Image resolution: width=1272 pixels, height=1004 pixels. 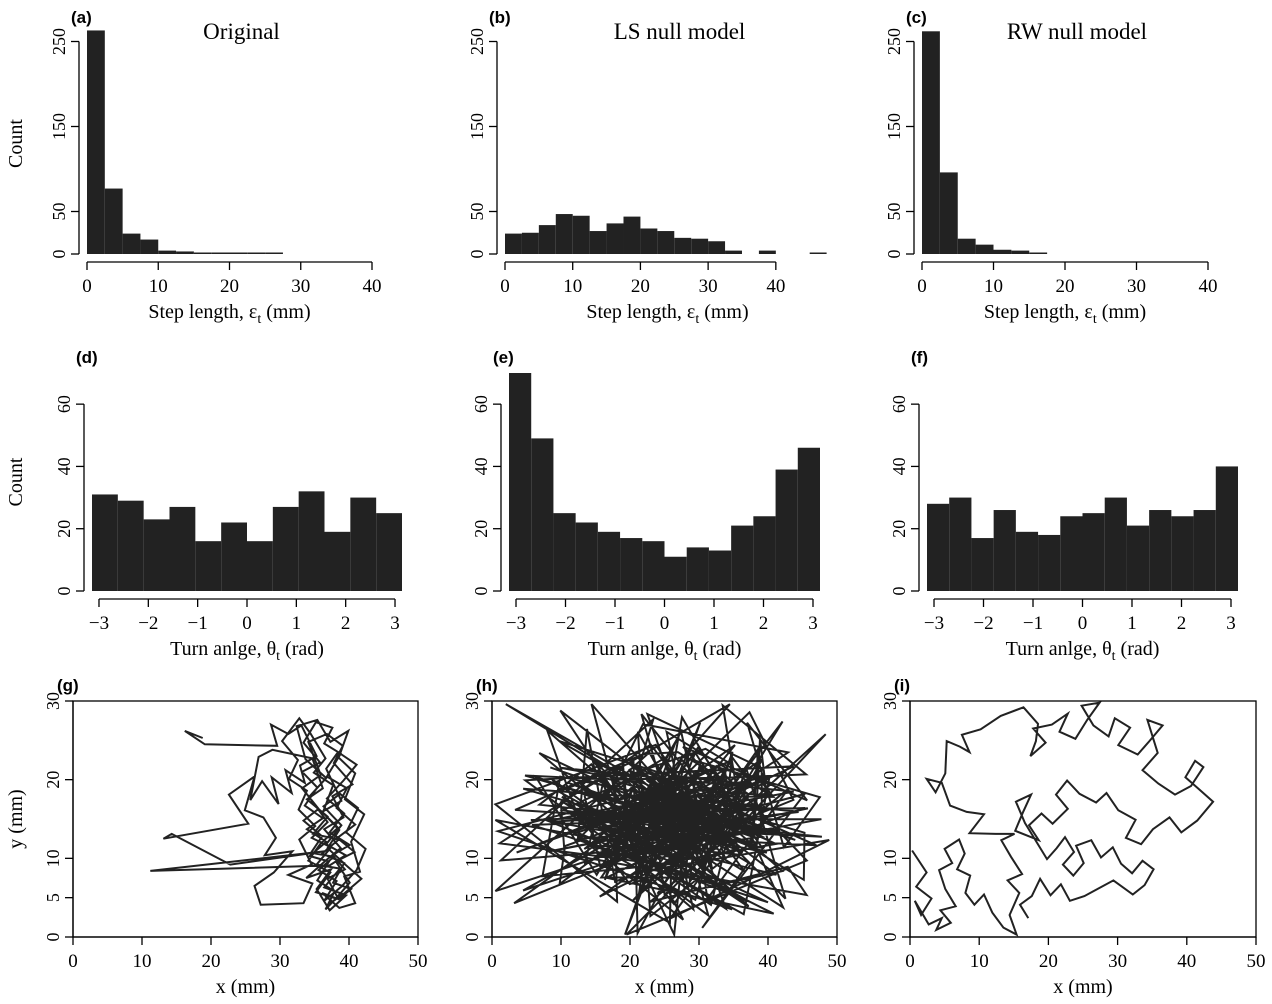 I want to click on x-axis-label: Step length, εt (mm), so click(x=1065, y=314).